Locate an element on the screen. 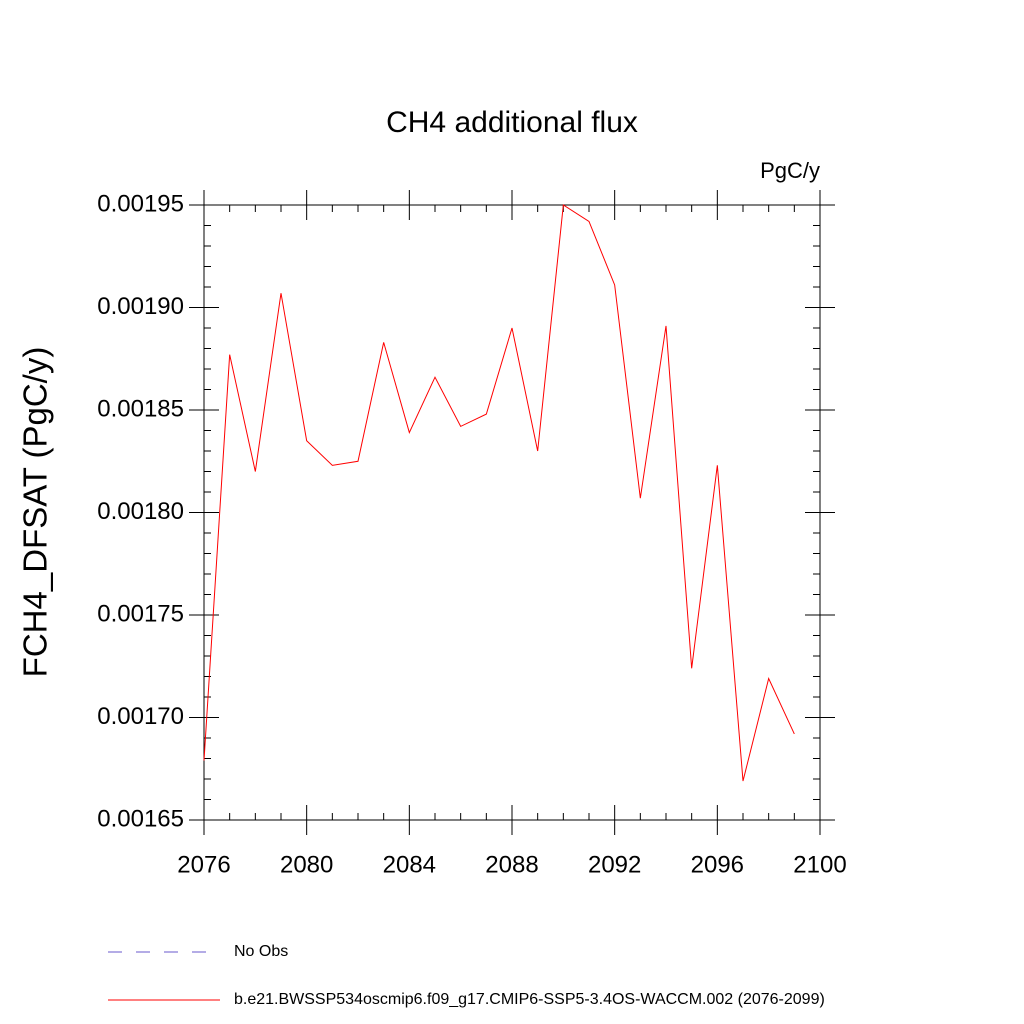 The width and height of the screenshot is (1024, 1024). x-tick-label: 2088 is located at coordinates (511, 864).